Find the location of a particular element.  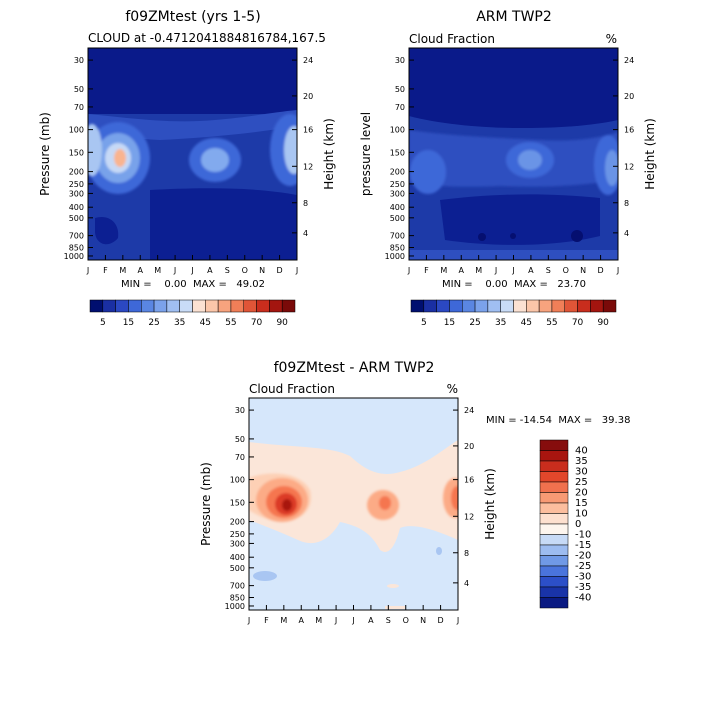

legend-tick-label: 20 is located at coordinates (581, 493).